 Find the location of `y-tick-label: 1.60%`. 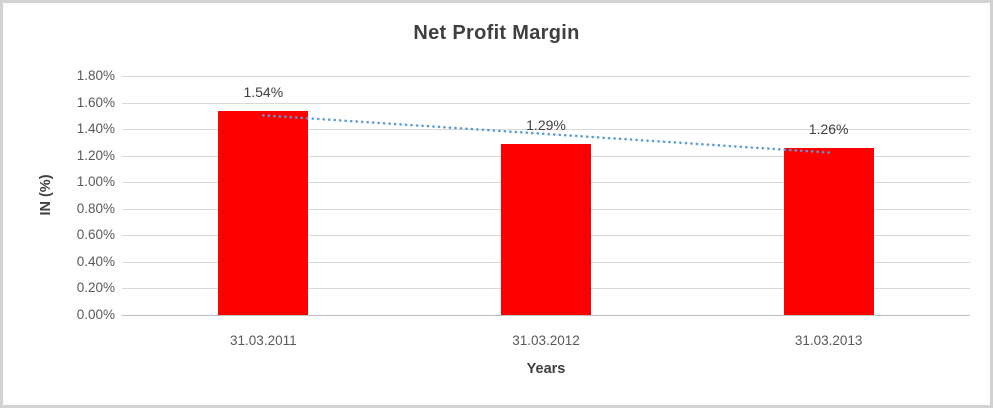

y-tick-label: 1.60% is located at coordinates (95, 102).